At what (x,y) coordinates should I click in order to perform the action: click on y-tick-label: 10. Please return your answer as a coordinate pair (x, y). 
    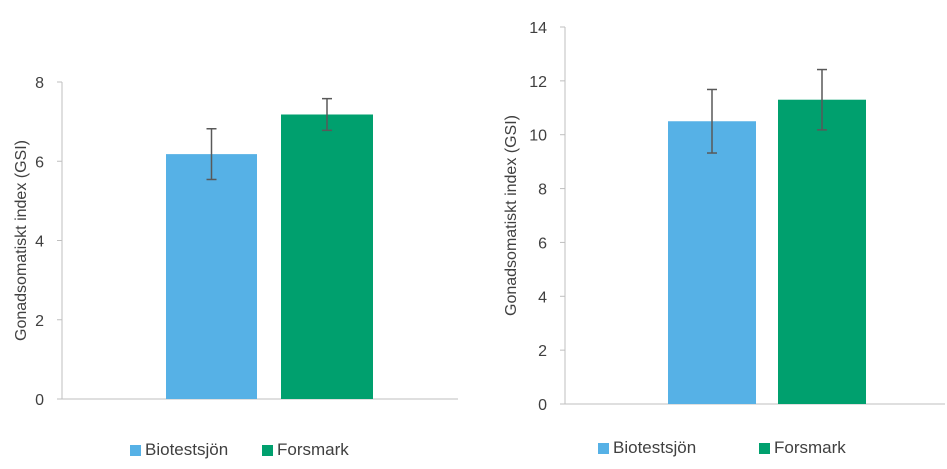
    Looking at the image, I should click on (538, 136).